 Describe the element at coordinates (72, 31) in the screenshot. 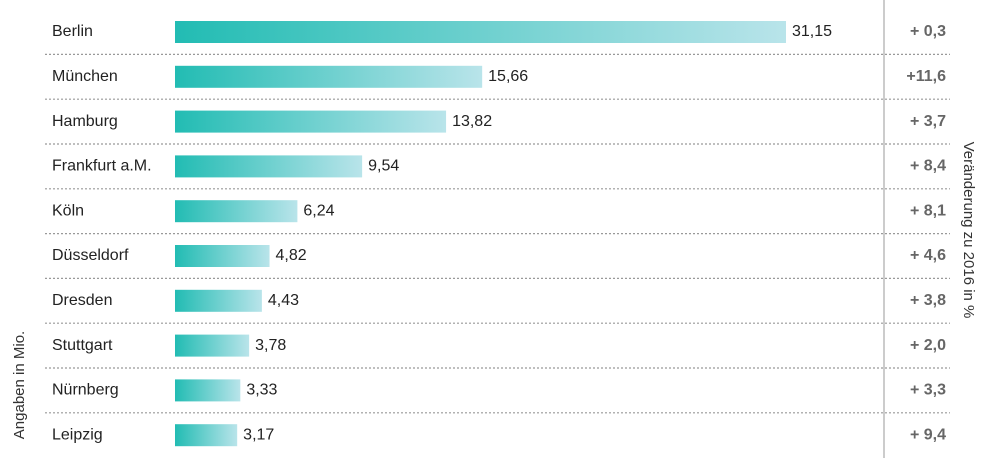

I see `category-label: Berlin` at that location.